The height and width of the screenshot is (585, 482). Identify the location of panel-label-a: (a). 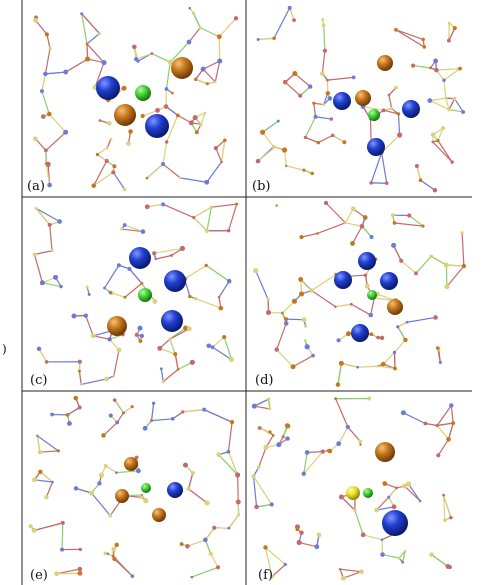
(36, 186).